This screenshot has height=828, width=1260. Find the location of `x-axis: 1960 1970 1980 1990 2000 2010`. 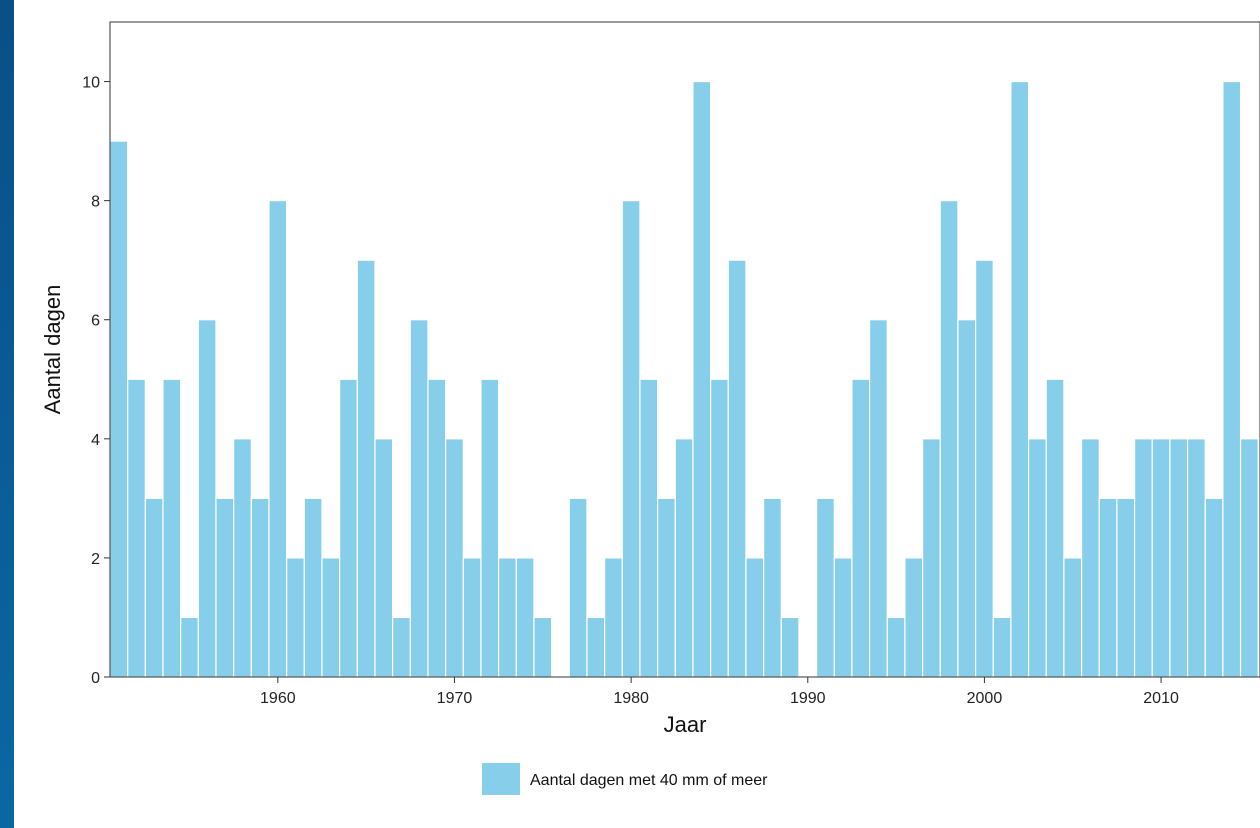

x-axis: 1960 1970 1980 1990 2000 2010 is located at coordinates (719, 692).